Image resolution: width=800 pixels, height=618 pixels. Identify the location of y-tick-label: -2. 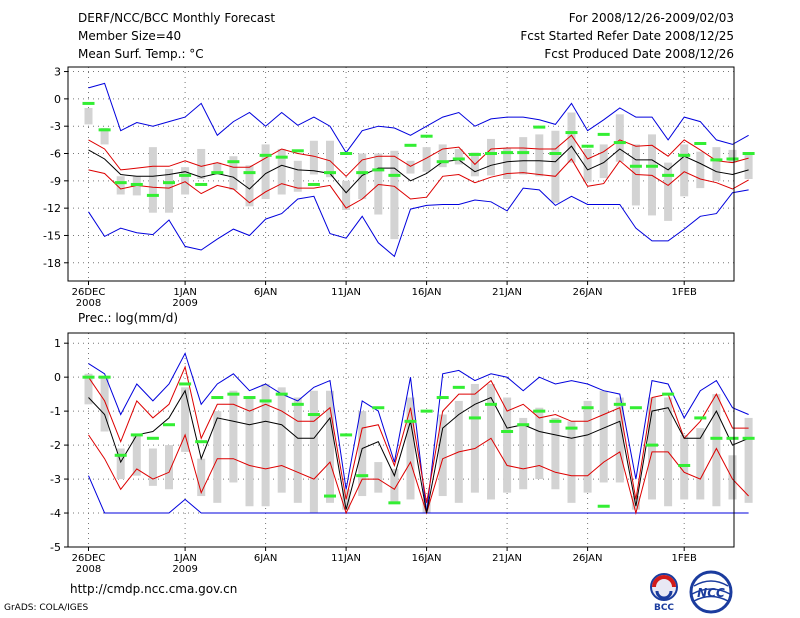
(55, 445).